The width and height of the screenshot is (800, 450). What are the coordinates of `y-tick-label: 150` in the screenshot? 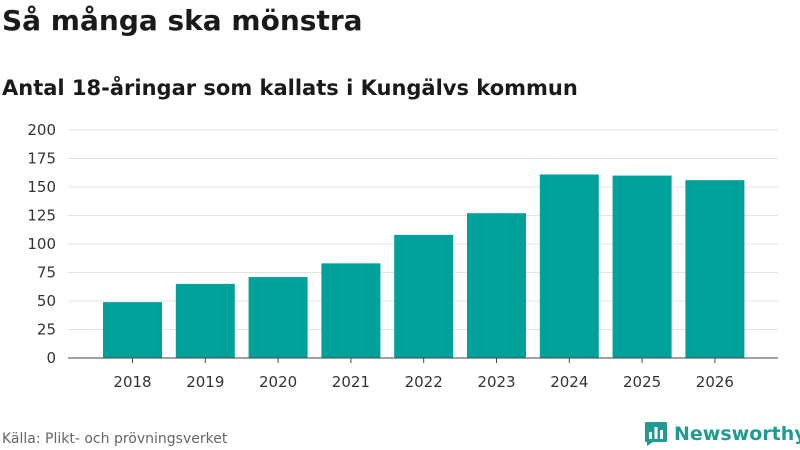 It's located at (41, 187).